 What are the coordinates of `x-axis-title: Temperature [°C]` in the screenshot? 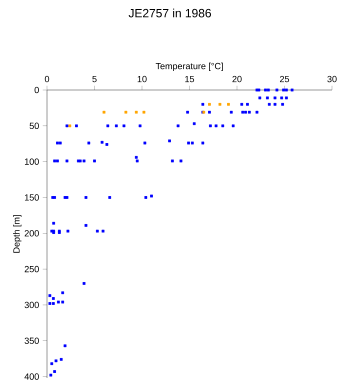 It's located at (189, 67).